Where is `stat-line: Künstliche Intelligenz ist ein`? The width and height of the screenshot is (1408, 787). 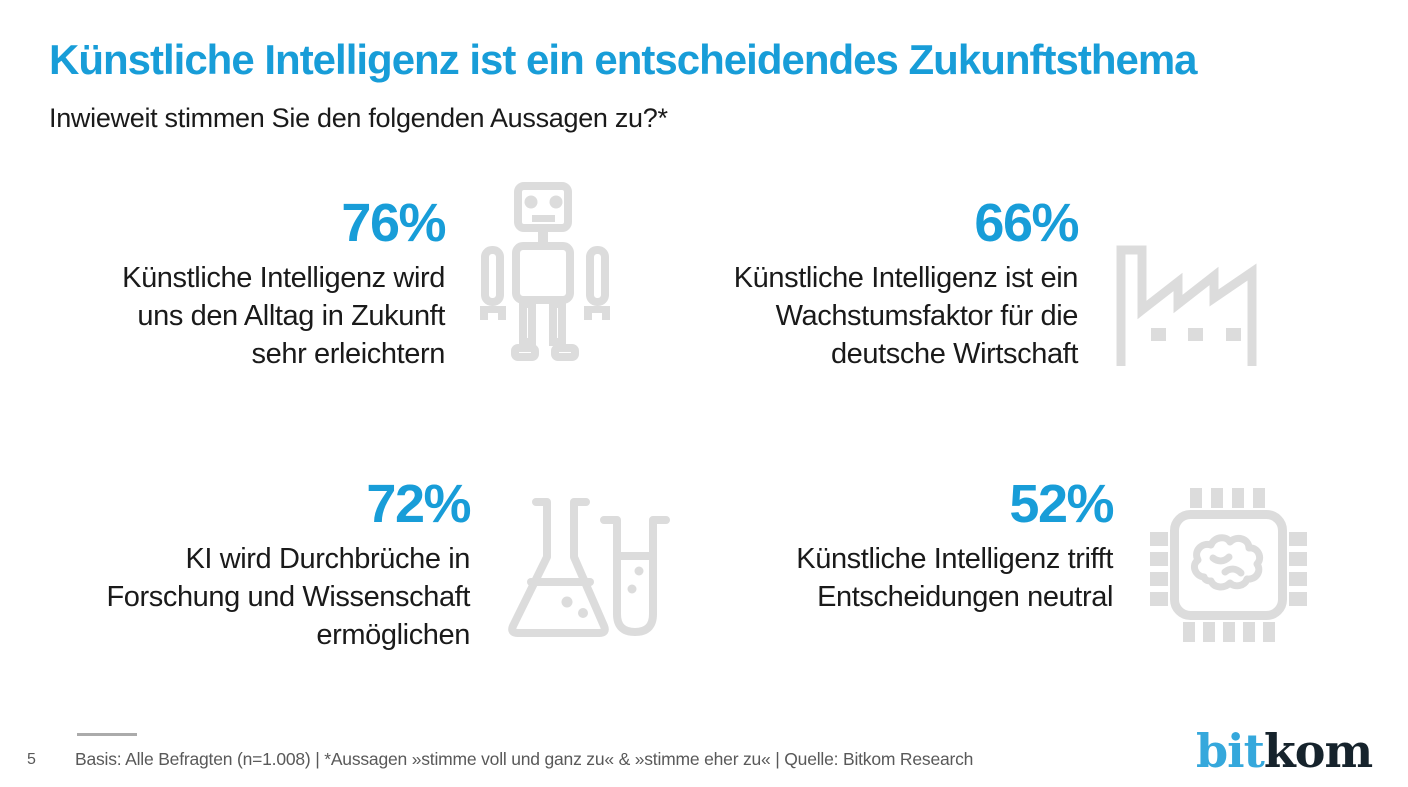 stat-line: Künstliche Intelligenz ist ein is located at coordinates (906, 278).